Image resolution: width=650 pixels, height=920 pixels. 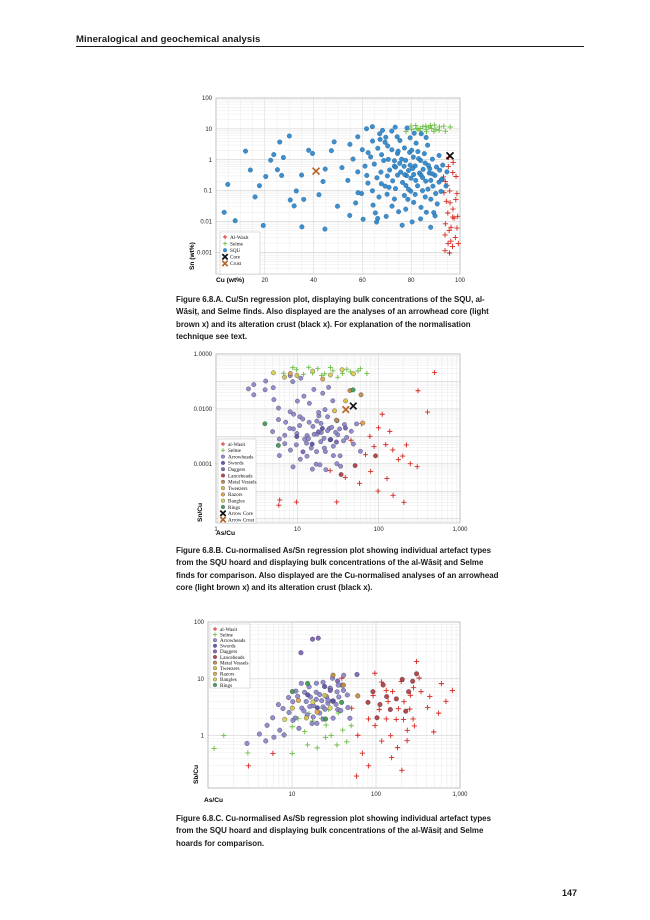 What do you see at coordinates (225, 257) in the screenshot?
I see `legend-marker-core` at bounding box center [225, 257].